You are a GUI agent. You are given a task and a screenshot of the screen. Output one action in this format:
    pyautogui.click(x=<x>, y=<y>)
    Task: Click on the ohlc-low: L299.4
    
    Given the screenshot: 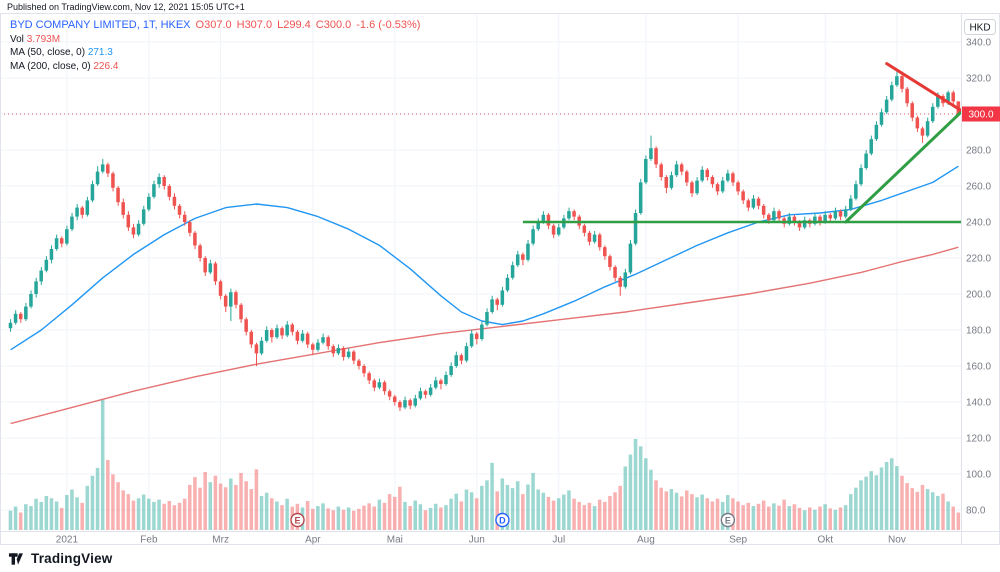 What is the action you would take?
    pyautogui.click(x=294, y=25)
    